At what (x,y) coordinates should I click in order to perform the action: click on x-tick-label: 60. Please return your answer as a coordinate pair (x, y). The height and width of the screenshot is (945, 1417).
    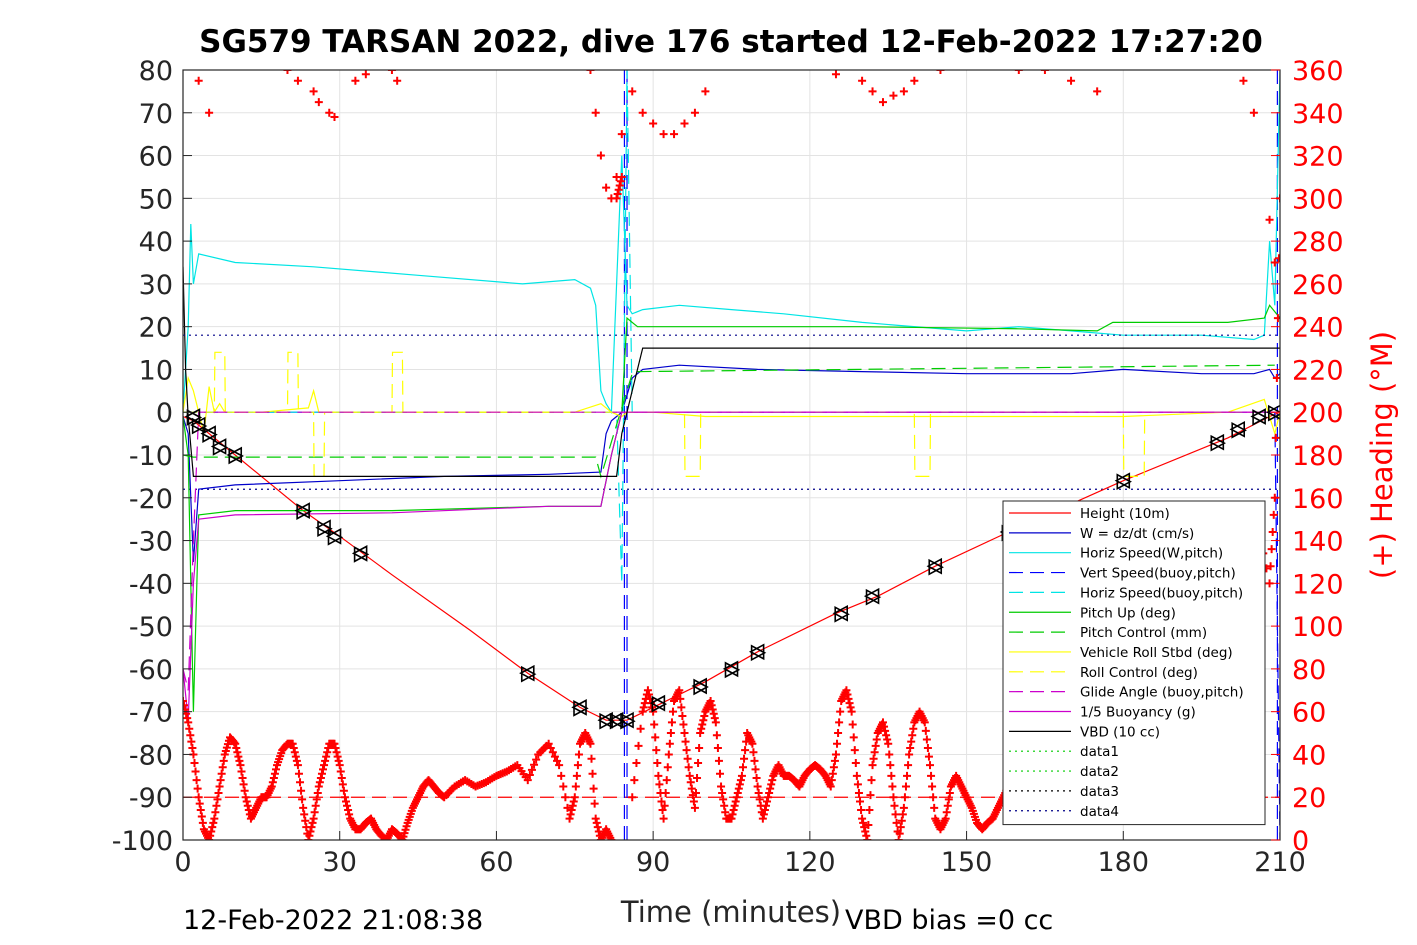
    Looking at the image, I should click on (496, 862).